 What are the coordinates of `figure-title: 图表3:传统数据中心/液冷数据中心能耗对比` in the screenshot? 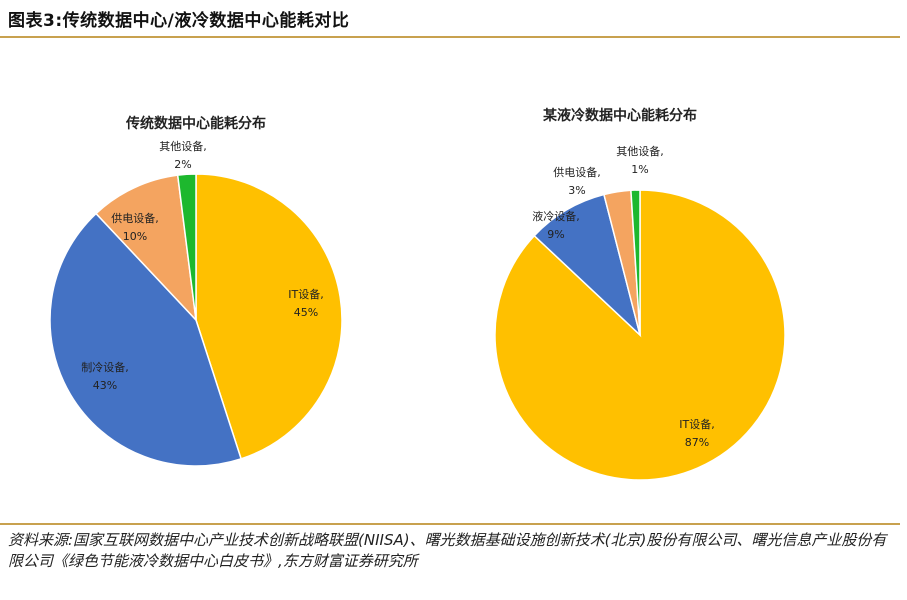 It's located at (179, 21).